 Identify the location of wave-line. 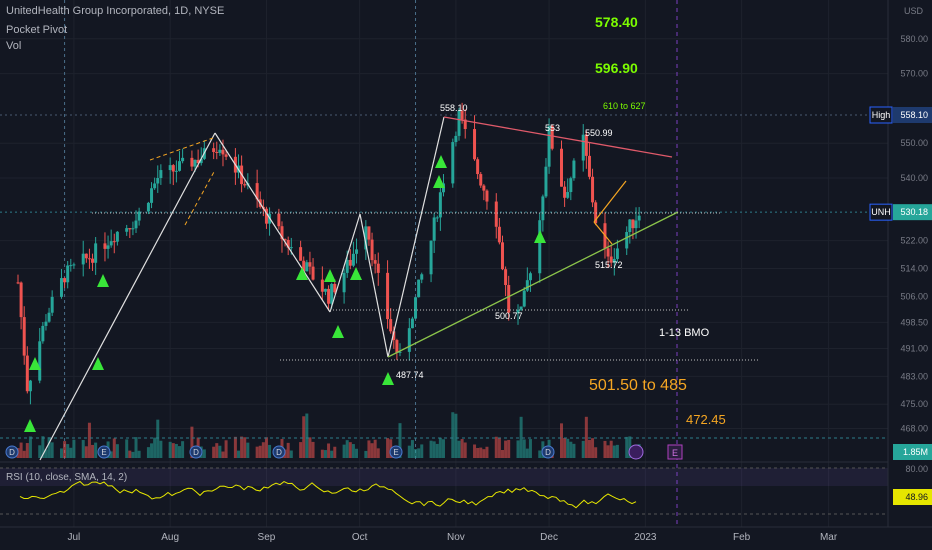
(374, 285).